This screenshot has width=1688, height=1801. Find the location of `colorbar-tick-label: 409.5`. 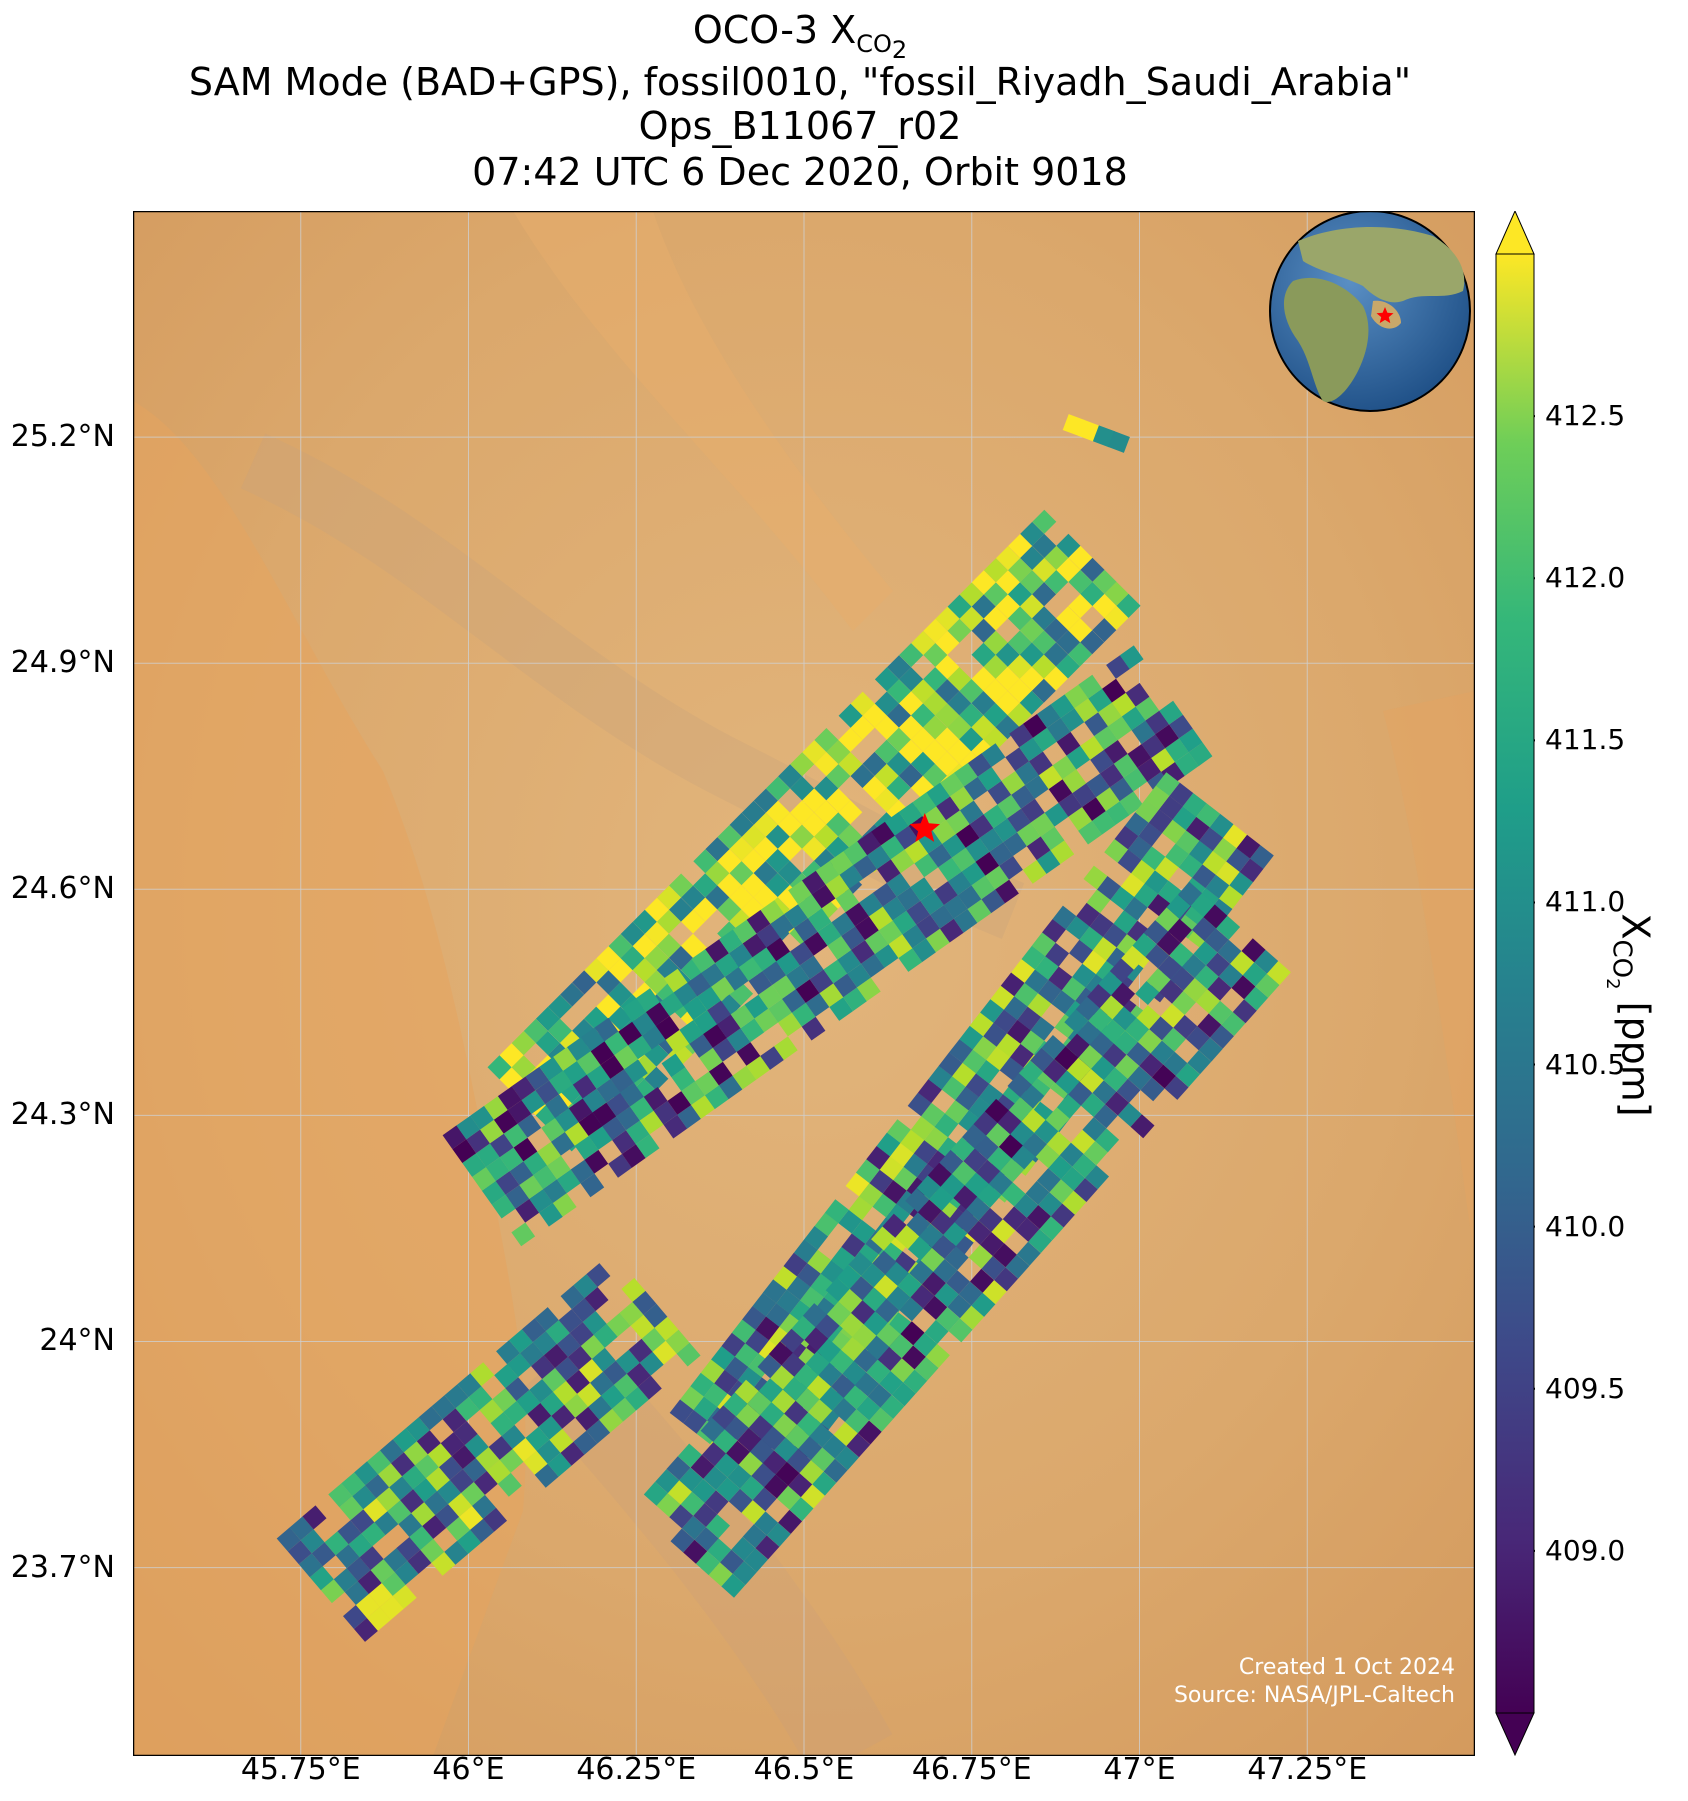

colorbar-tick-label: 409.5 is located at coordinates (1585, 1388).